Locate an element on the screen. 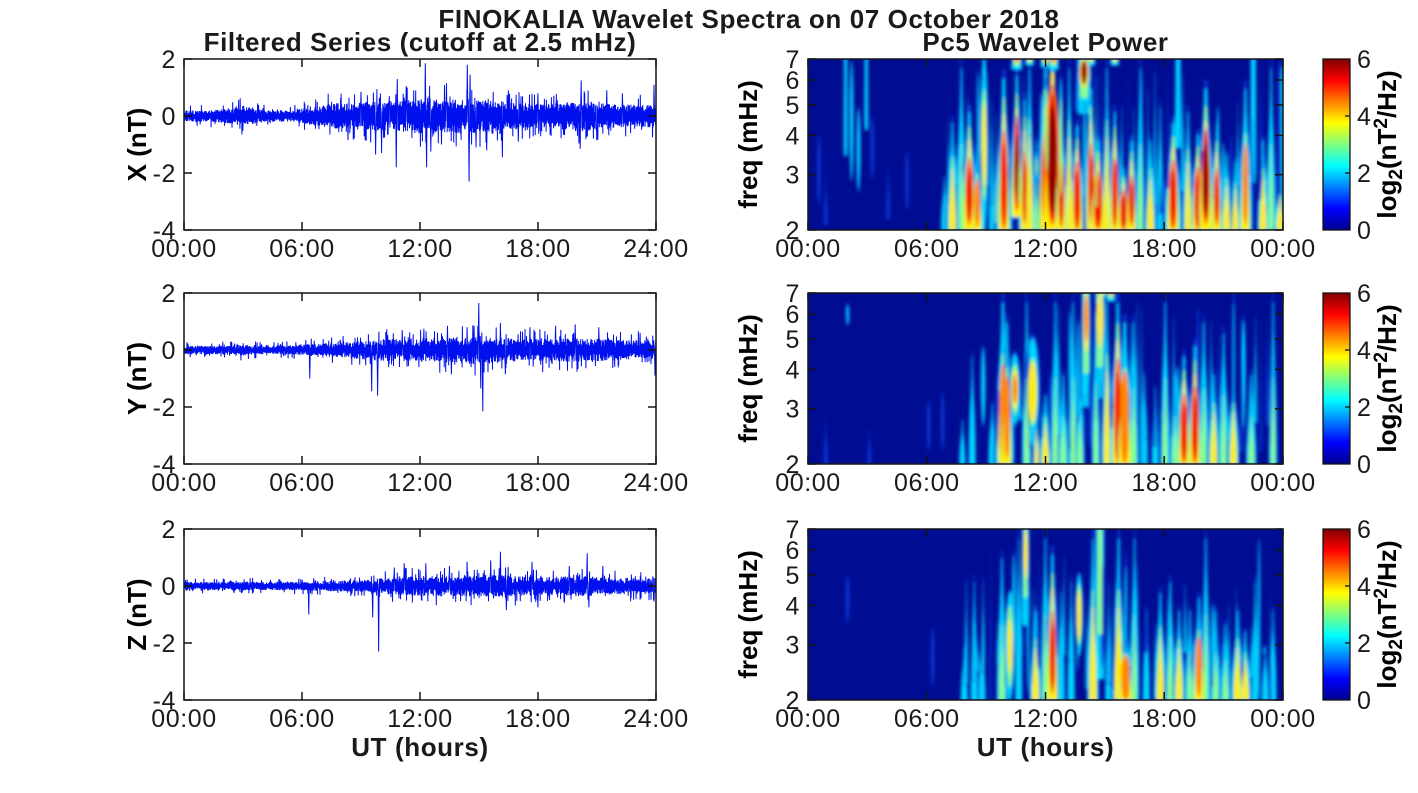  svg-text: Z (nT) is located at coordinates (137, 614).